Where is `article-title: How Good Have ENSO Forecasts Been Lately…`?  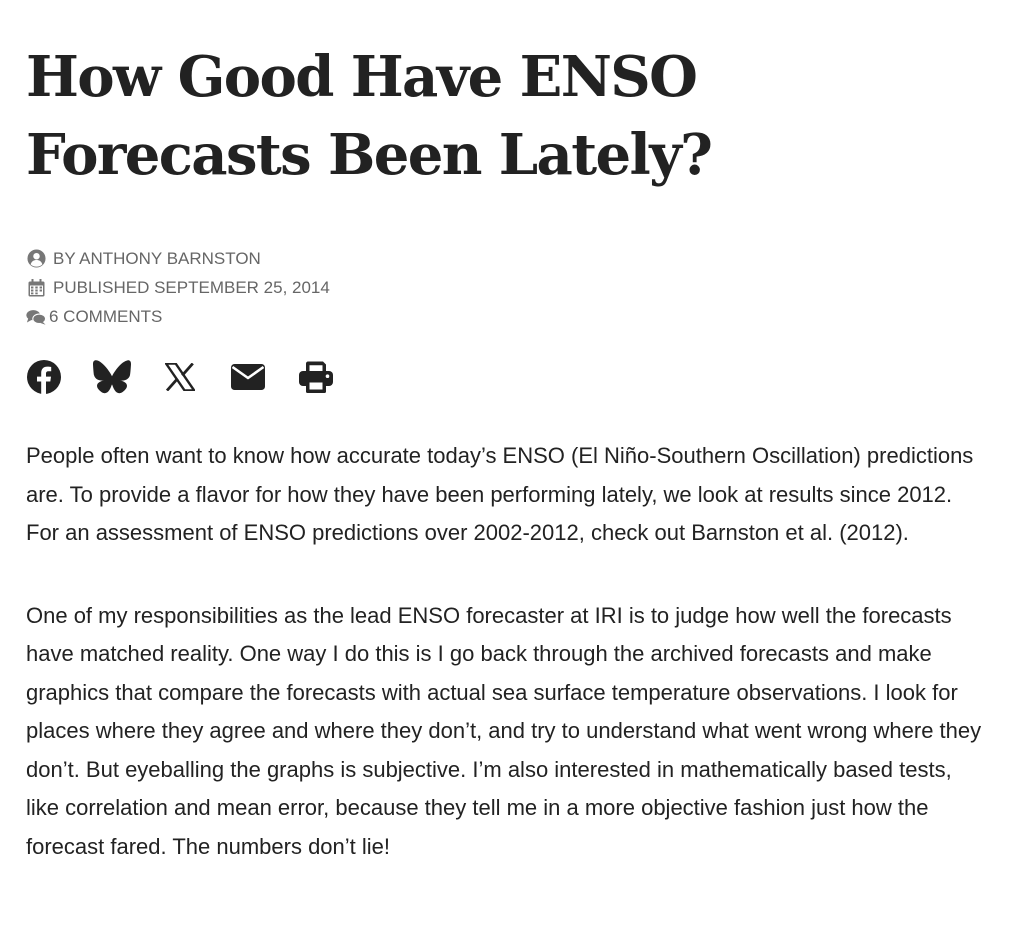 article-title: How Good Have ENSO Forecasts Been Lately… is located at coordinates (369, 116).